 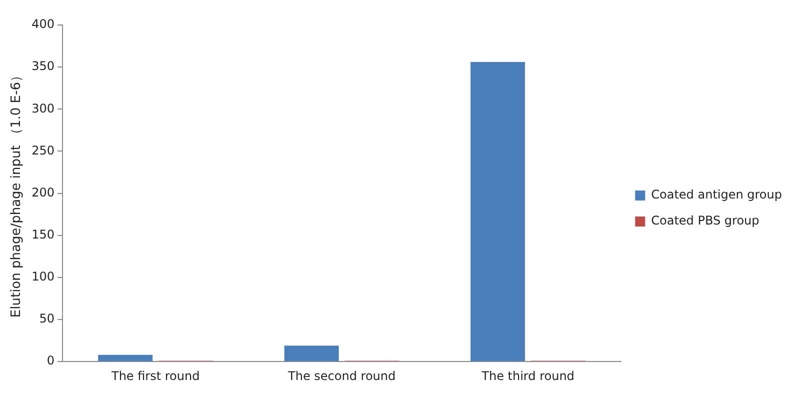 I want to click on y-tick-label: 400, so click(x=43, y=24).